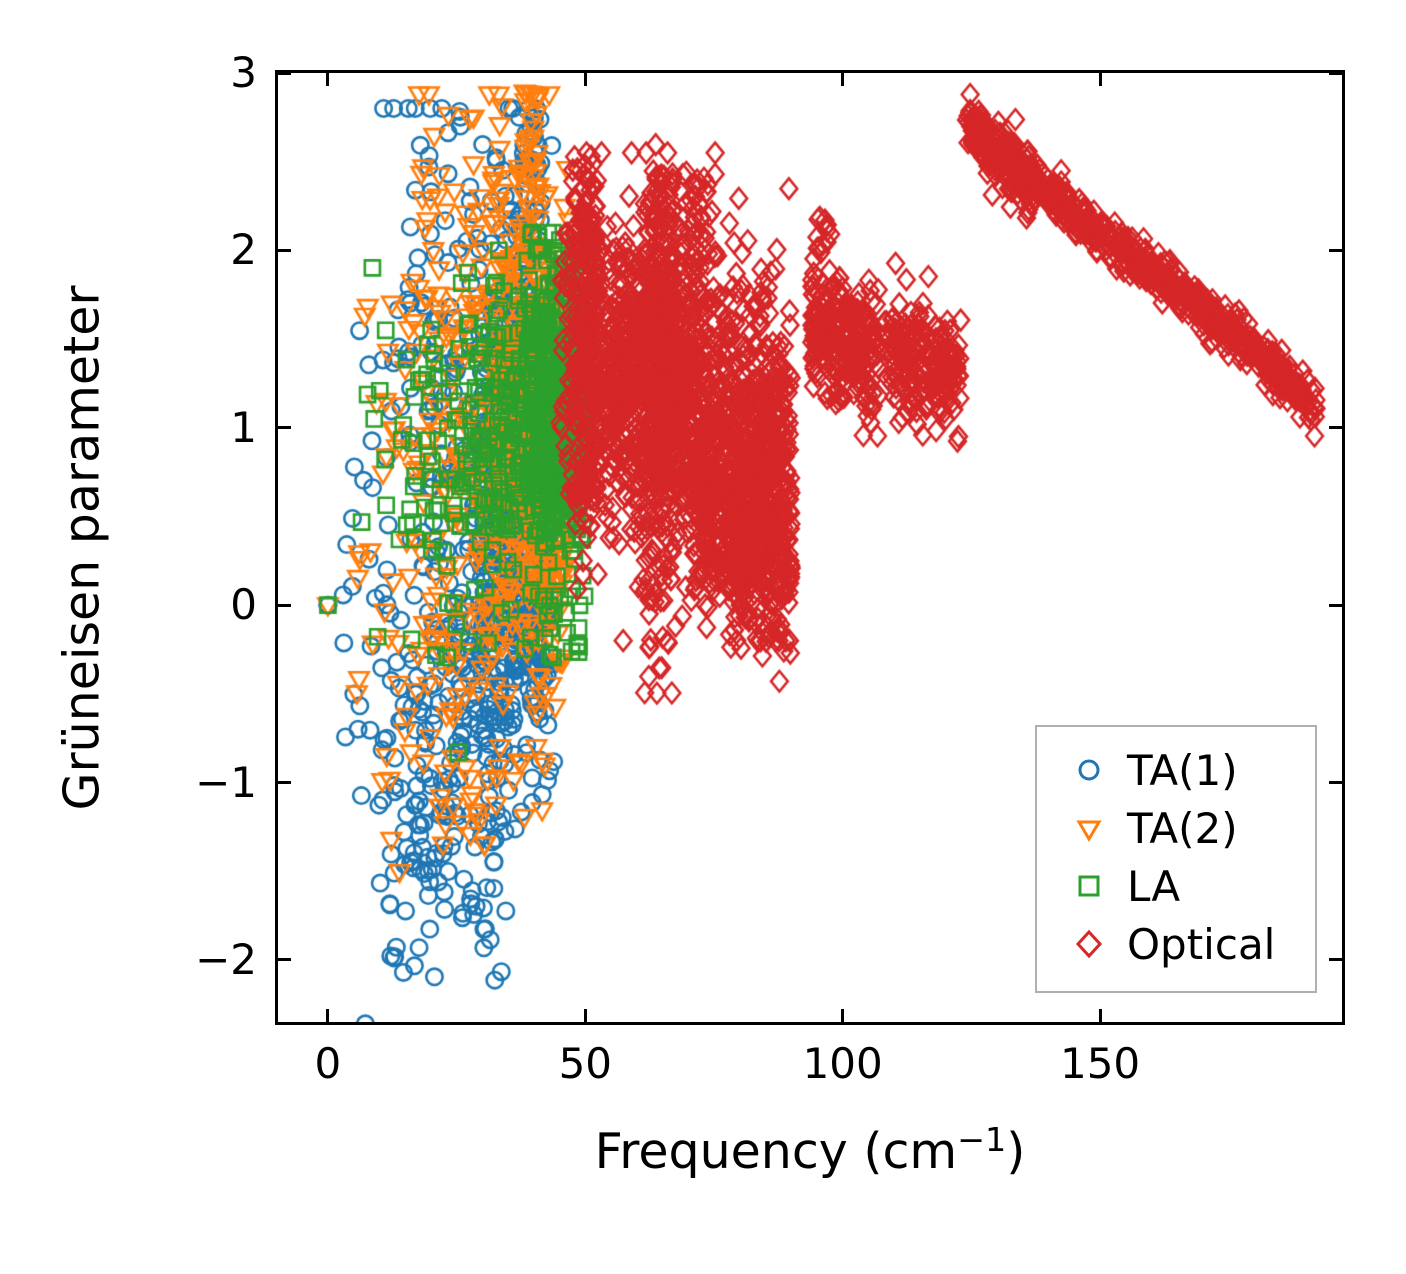 This screenshot has width=1406, height=1274. Describe the element at coordinates (226, 782) in the screenshot. I see `y-tick-label: −1` at that location.